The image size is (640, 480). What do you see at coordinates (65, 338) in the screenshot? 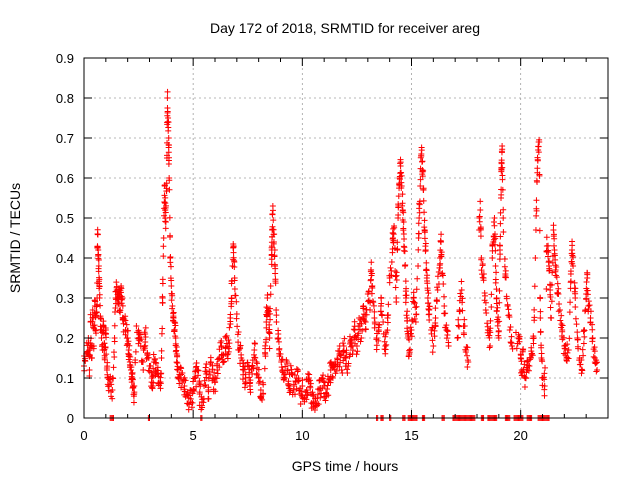
I see `y-tick-label: 0.2` at bounding box center [65, 338].